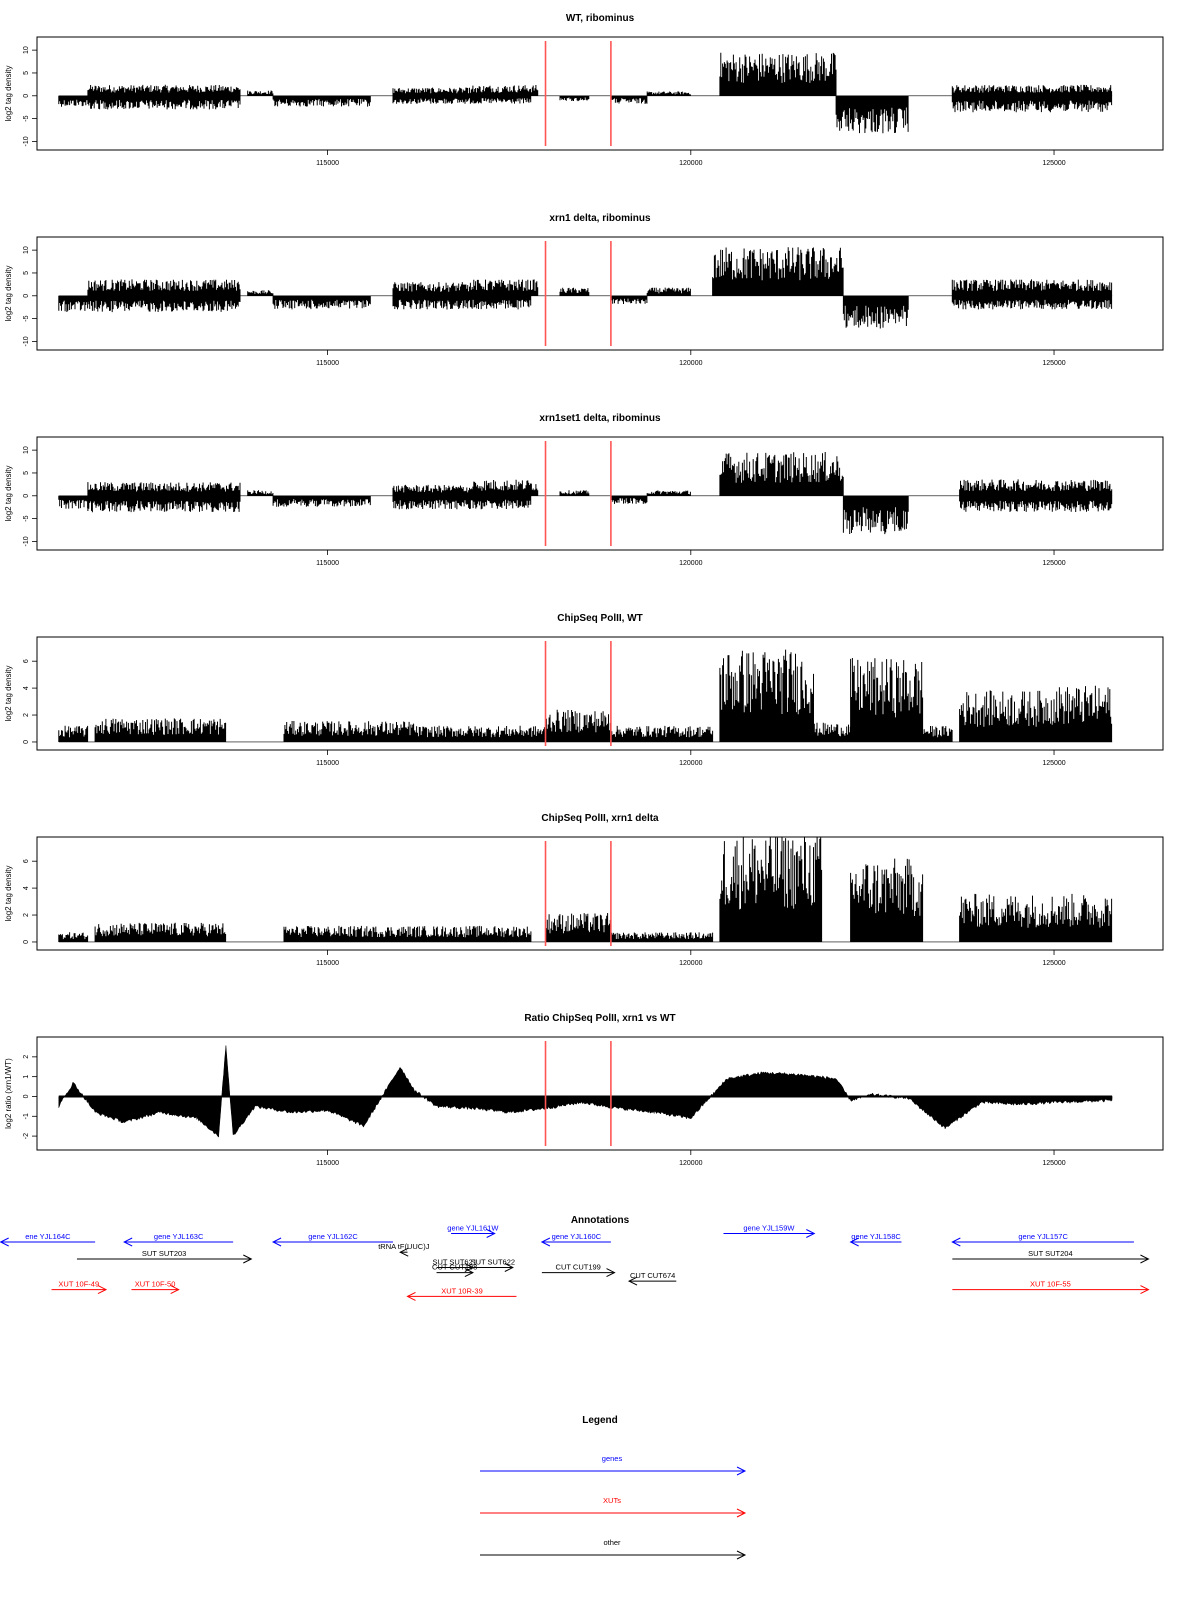 The image size is (1200, 1600). I want to click on annotation-label: gene YJL161W, so click(473, 1228).